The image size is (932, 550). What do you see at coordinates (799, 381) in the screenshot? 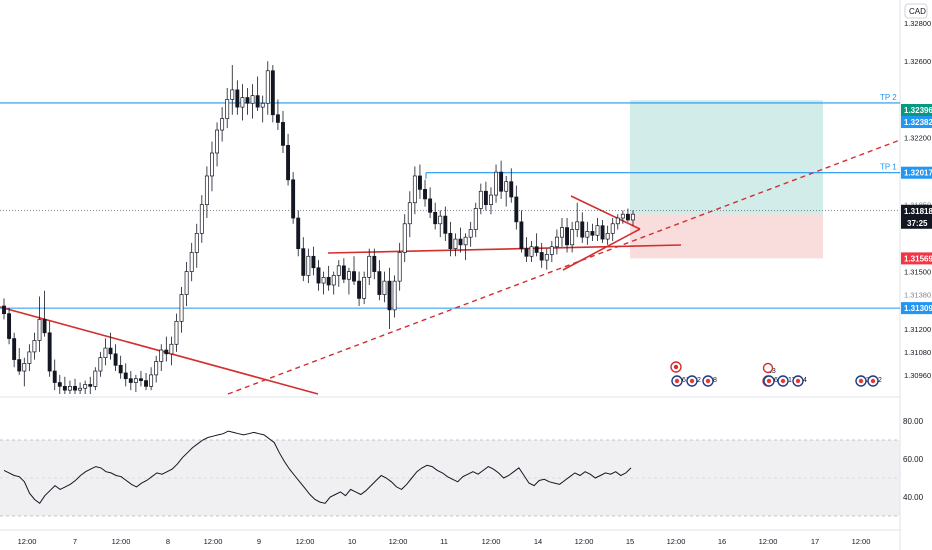
I see `calendar-event: 4` at bounding box center [799, 381].